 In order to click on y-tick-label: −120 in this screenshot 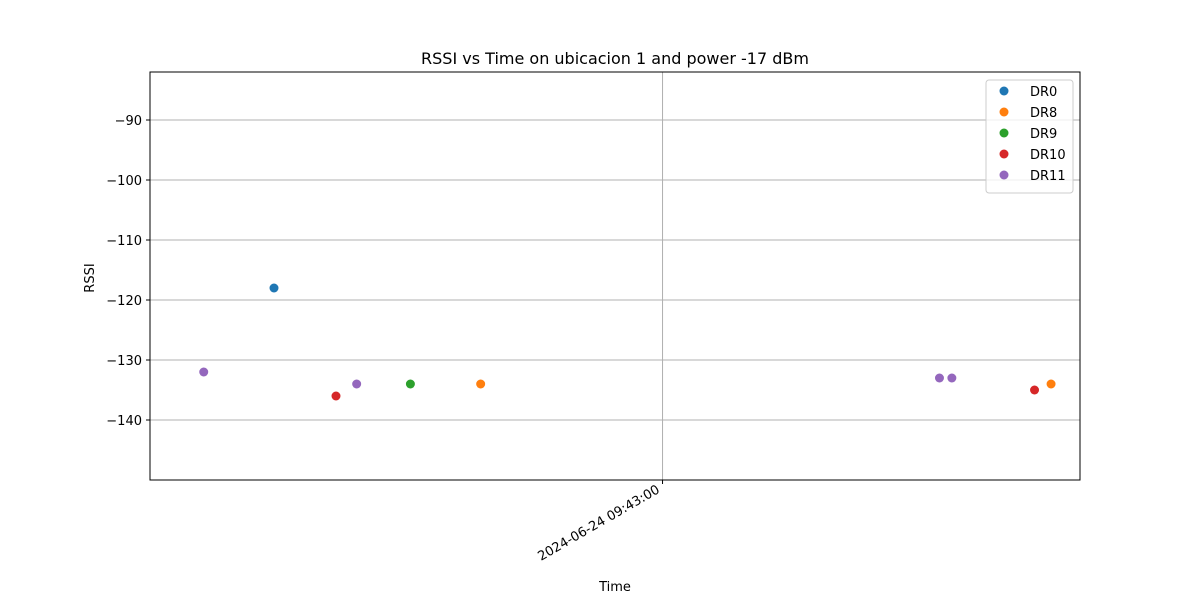, I will do `click(124, 301)`.